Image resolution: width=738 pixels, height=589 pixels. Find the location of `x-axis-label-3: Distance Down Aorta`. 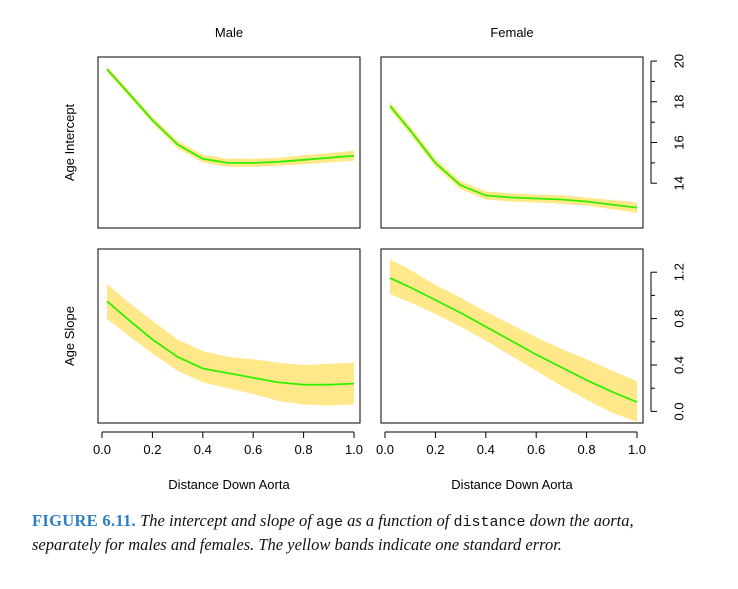

x-axis-label-3: Distance Down Aorta is located at coordinates (229, 484).